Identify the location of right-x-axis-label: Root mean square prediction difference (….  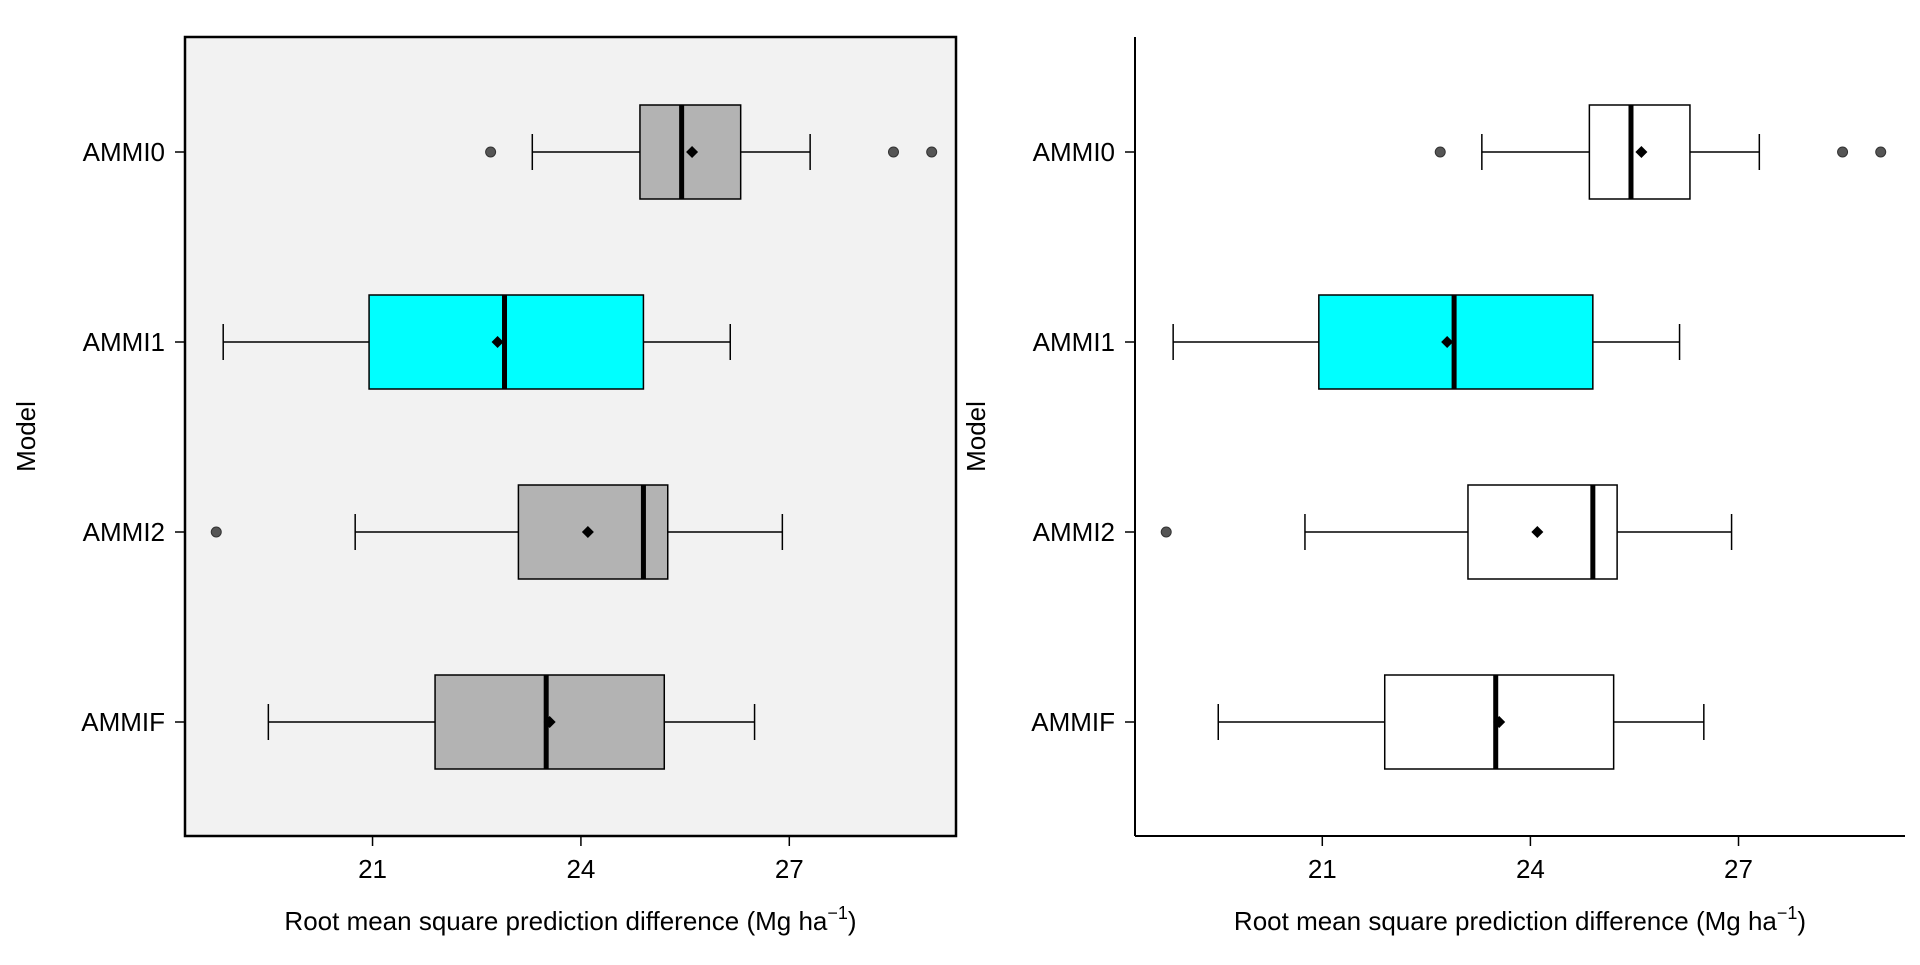
(1520, 919).